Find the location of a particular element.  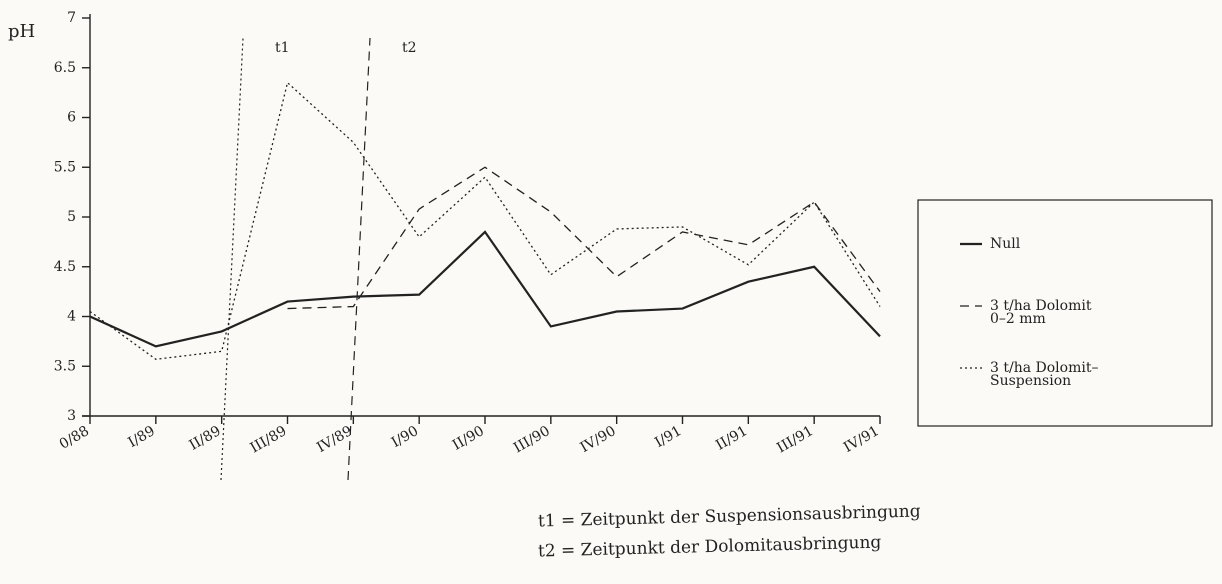

legend-label-line: Null is located at coordinates (1005, 244).